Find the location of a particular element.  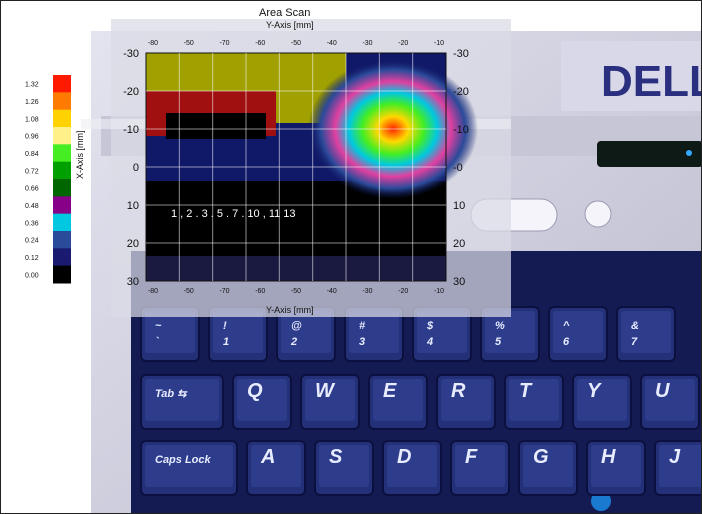

x-ticks-bottom: -80 -50 -70 -60 -50 -40 -30 -20 -10 is located at coordinates (296, 291).